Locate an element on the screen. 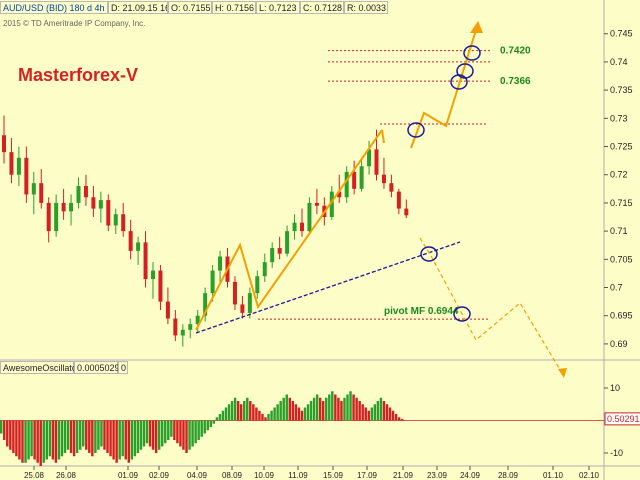 This screenshot has width=640, height=480. oscillator-current-label: 0.50291 is located at coordinates (623, 419).